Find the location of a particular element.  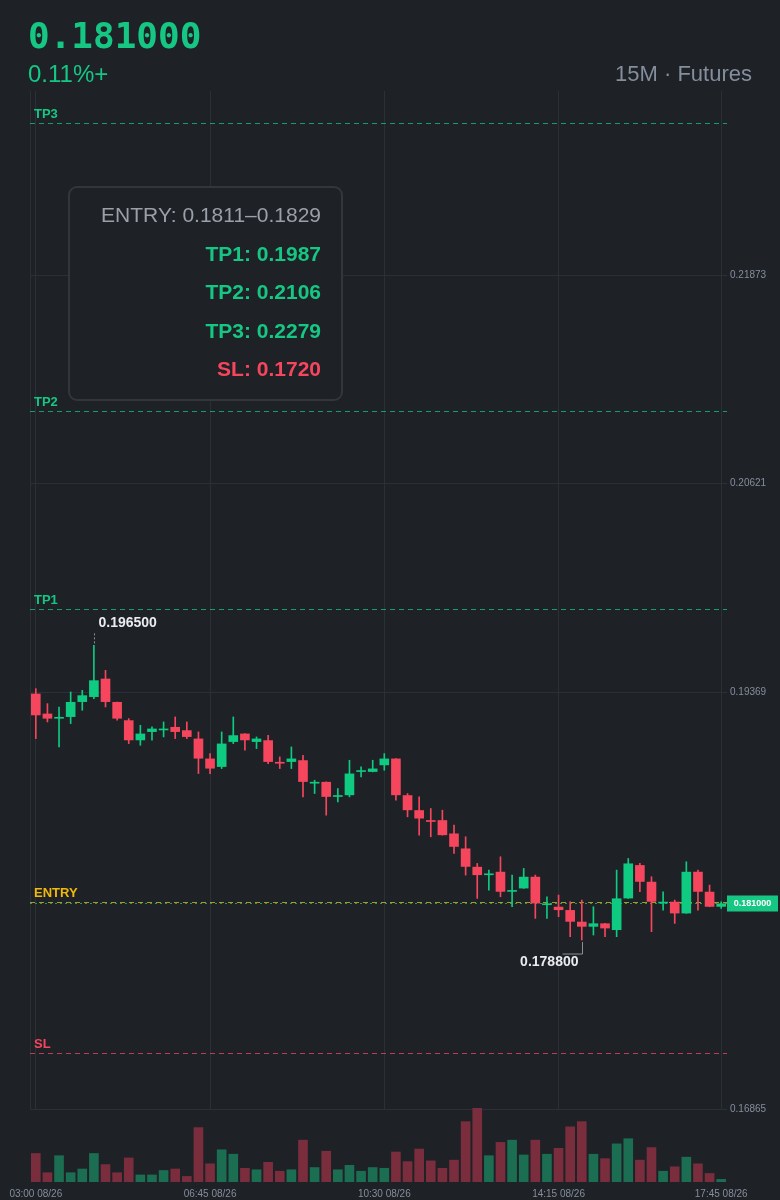

chart-title: 0.181000 is located at coordinates (115, 36).